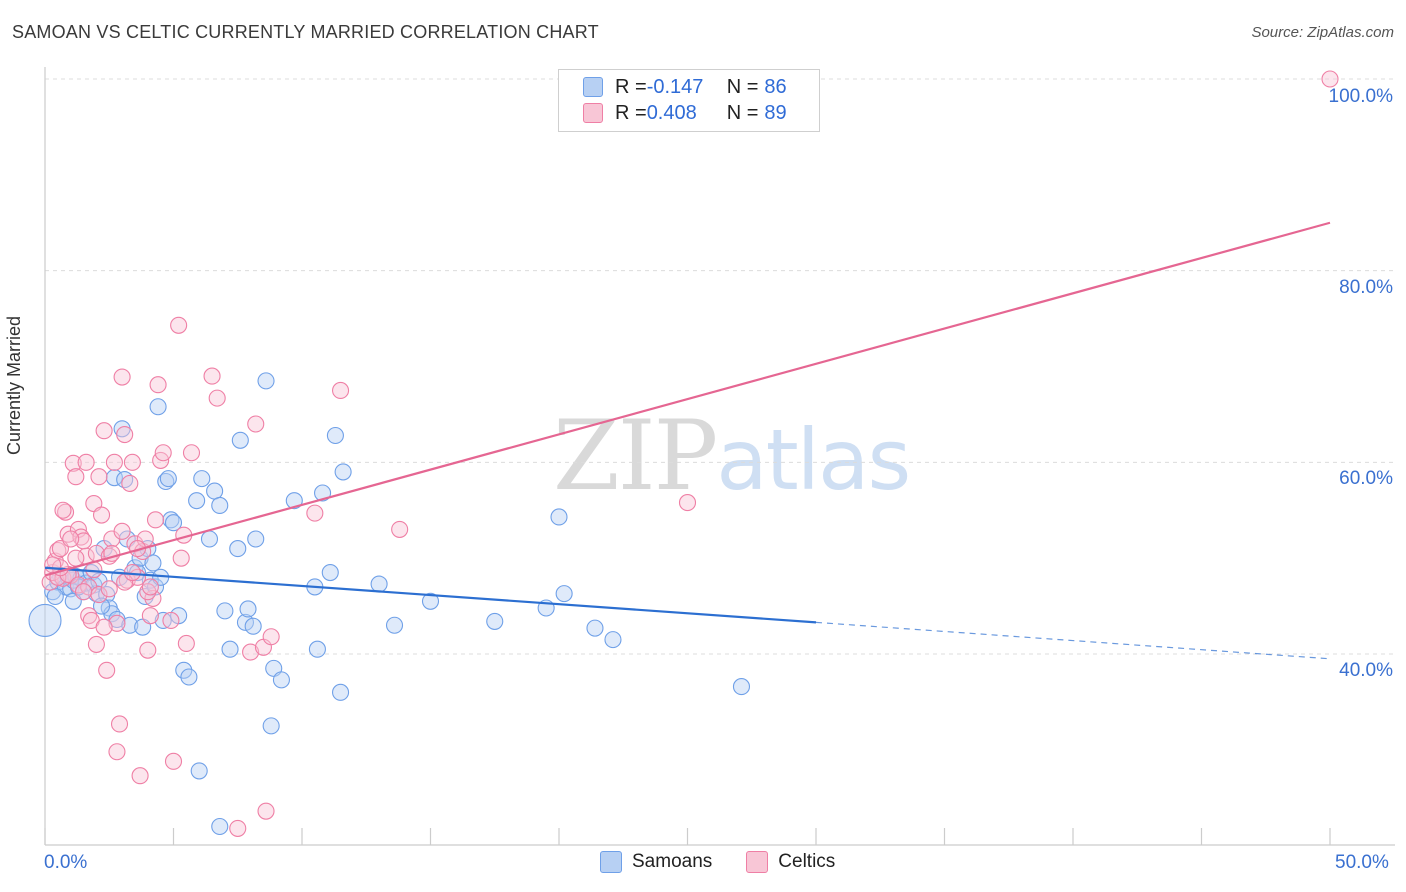  Describe the element at coordinates (45, 620) in the screenshot. I see `samoans-large-point` at that location.